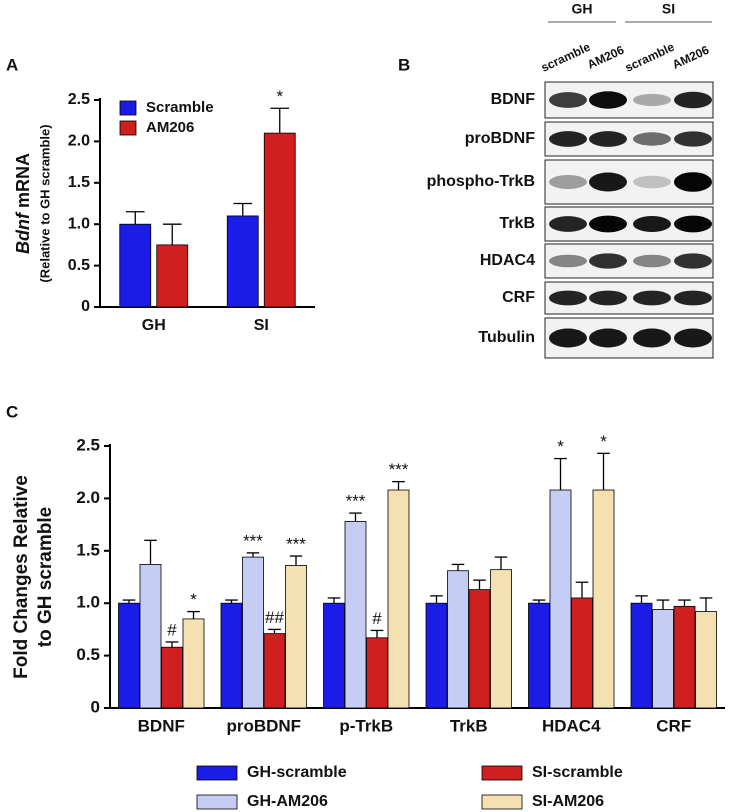  What do you see at coordinates (287, 801) in the screenshot?
I see `legend-label: GH-AM206` at bounding box center [287, 801].